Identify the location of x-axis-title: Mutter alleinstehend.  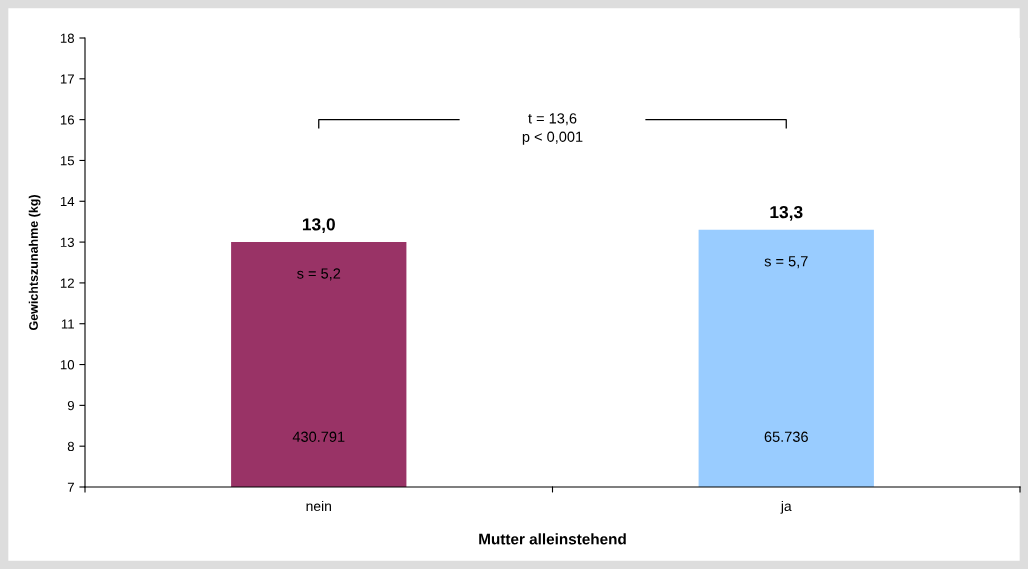
(552, 539).